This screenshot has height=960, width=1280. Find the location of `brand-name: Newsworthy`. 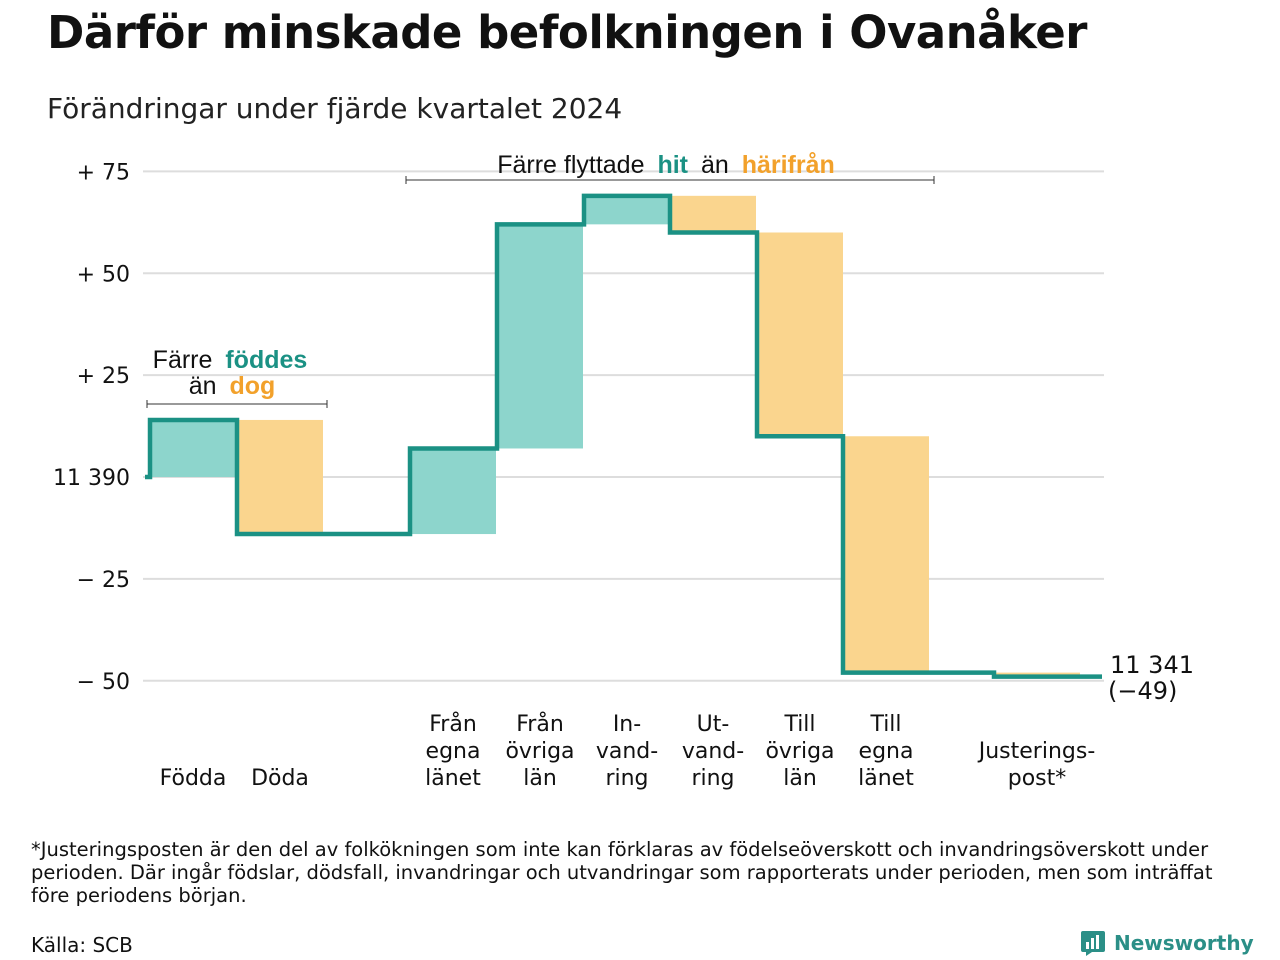

brand-name: Newsworthy is located at coordinates (1184, 943).